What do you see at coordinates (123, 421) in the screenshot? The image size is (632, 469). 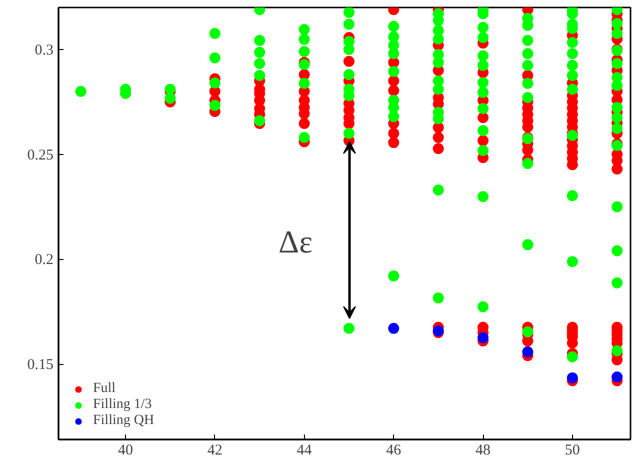 I see `legend-label: Filling QH` at bounding box center [123, 421].